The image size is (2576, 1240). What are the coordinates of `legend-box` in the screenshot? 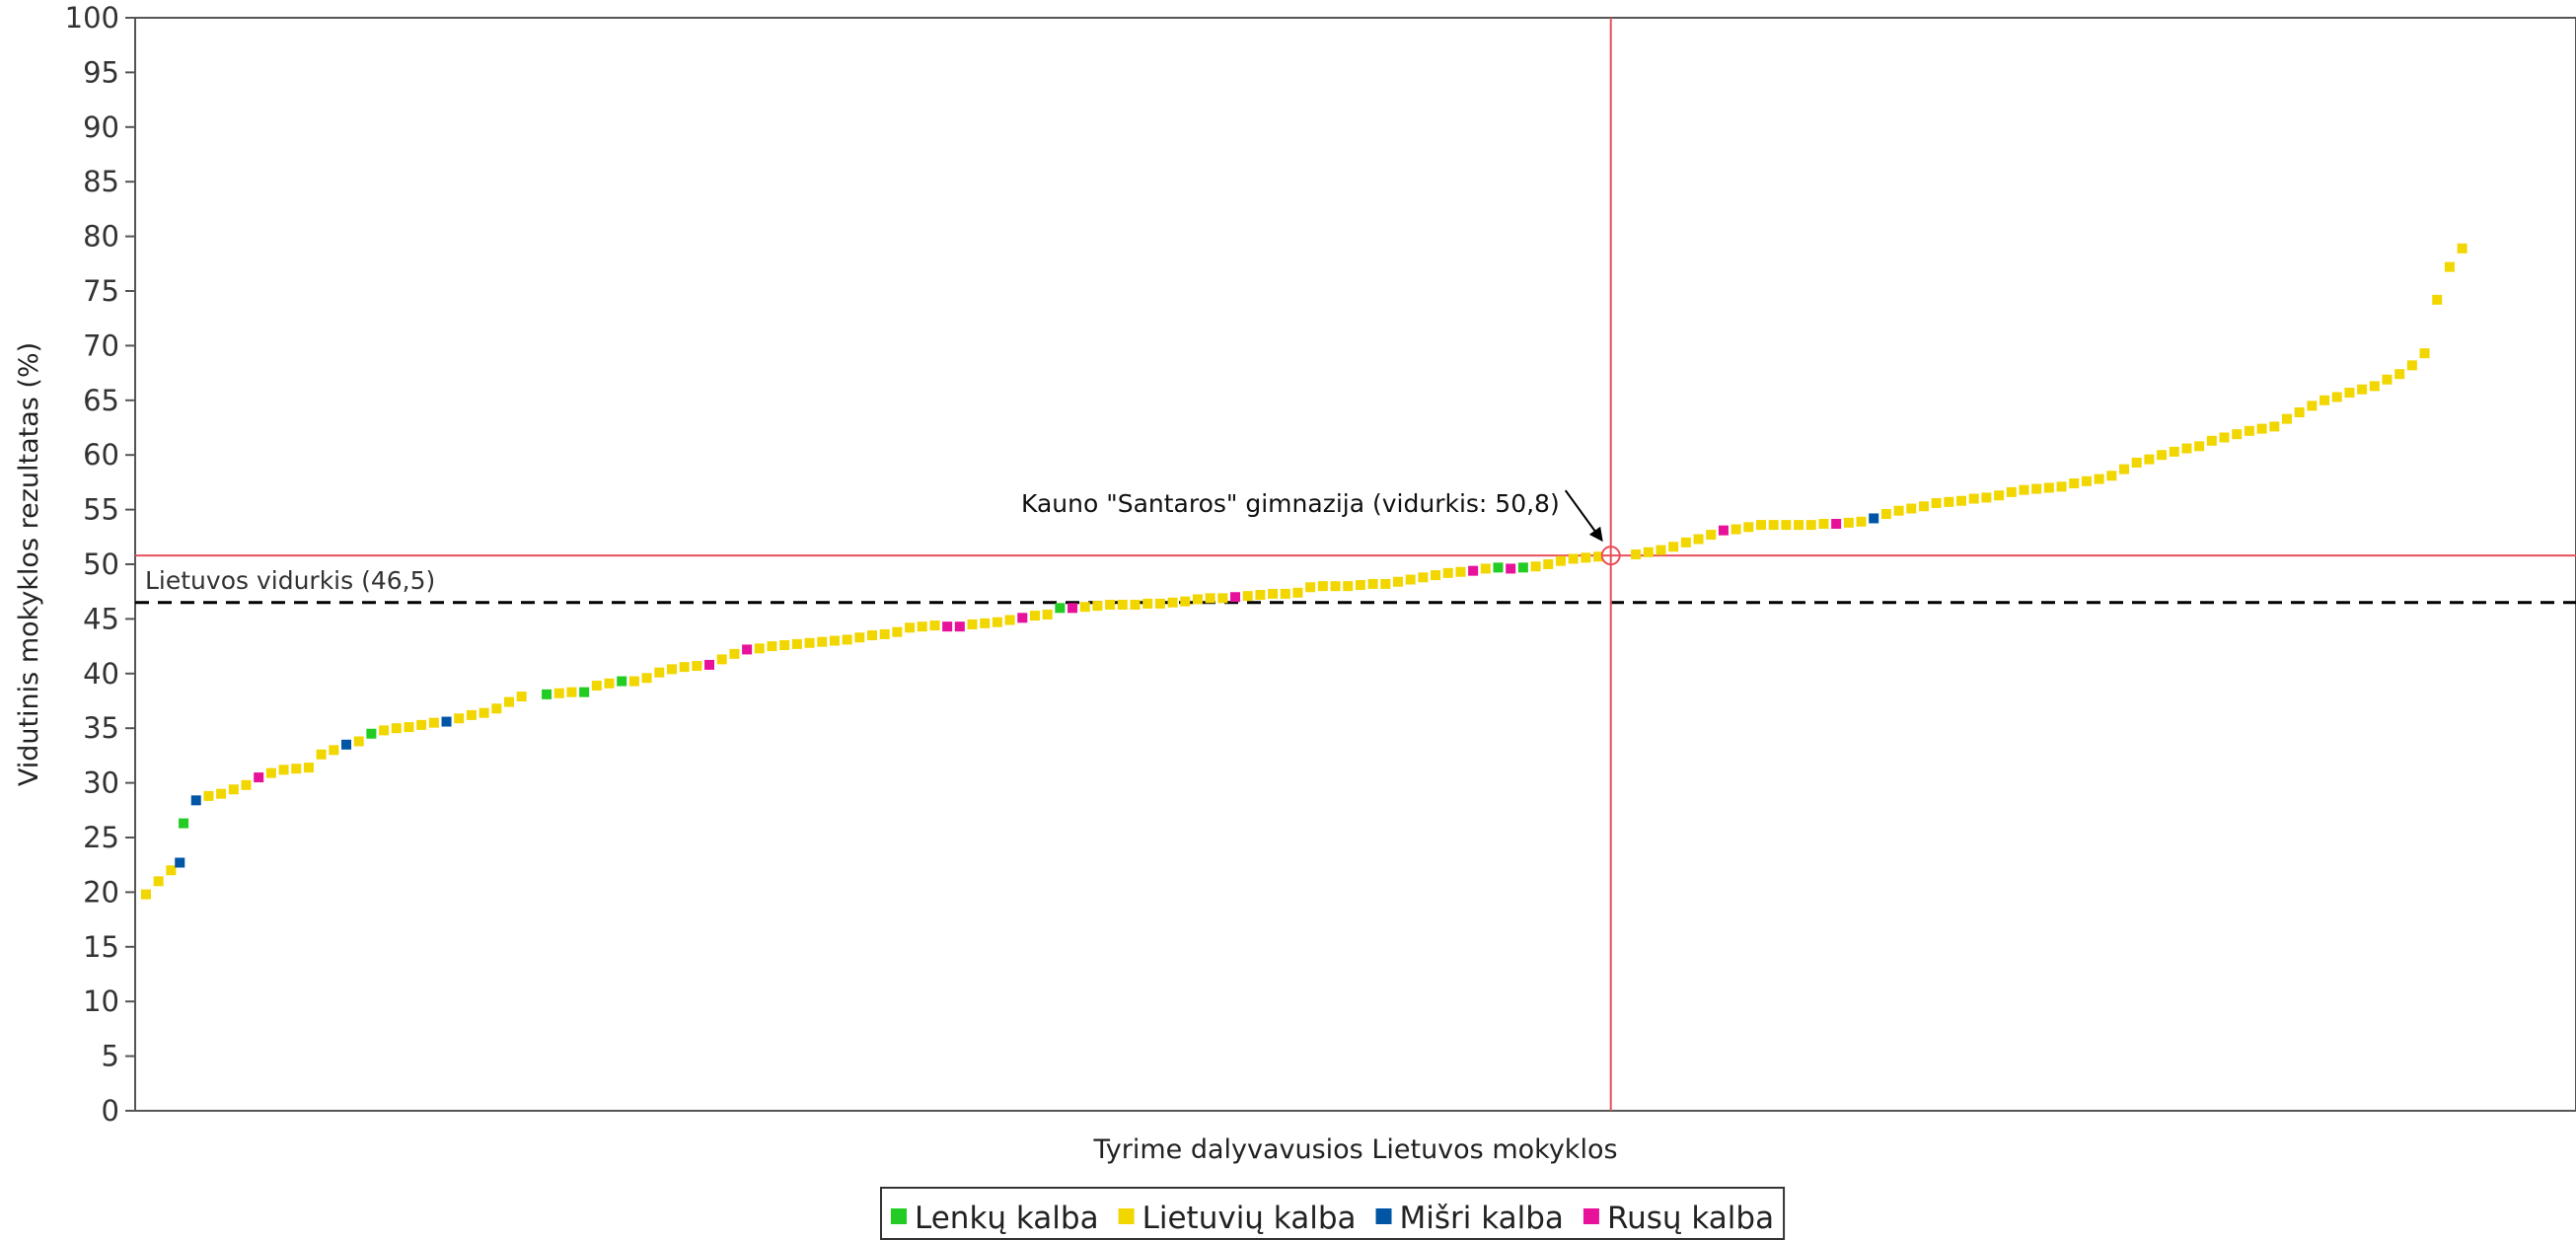 It's located at (1333, 1213).